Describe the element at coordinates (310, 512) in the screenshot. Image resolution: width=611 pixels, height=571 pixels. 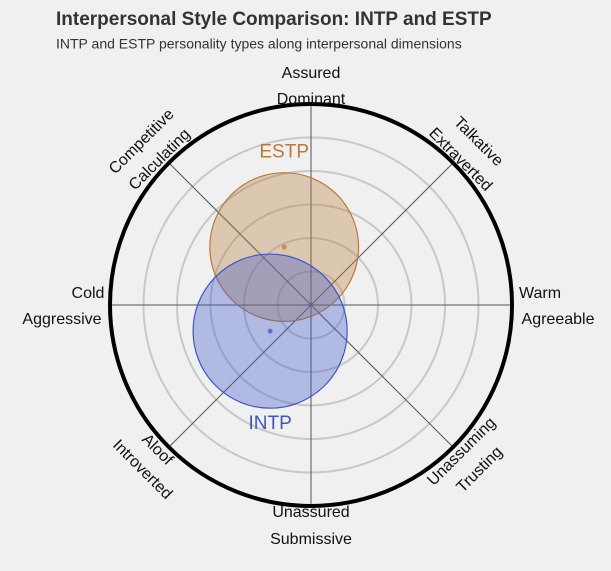
I see `axis-label: Unassured` at that location.